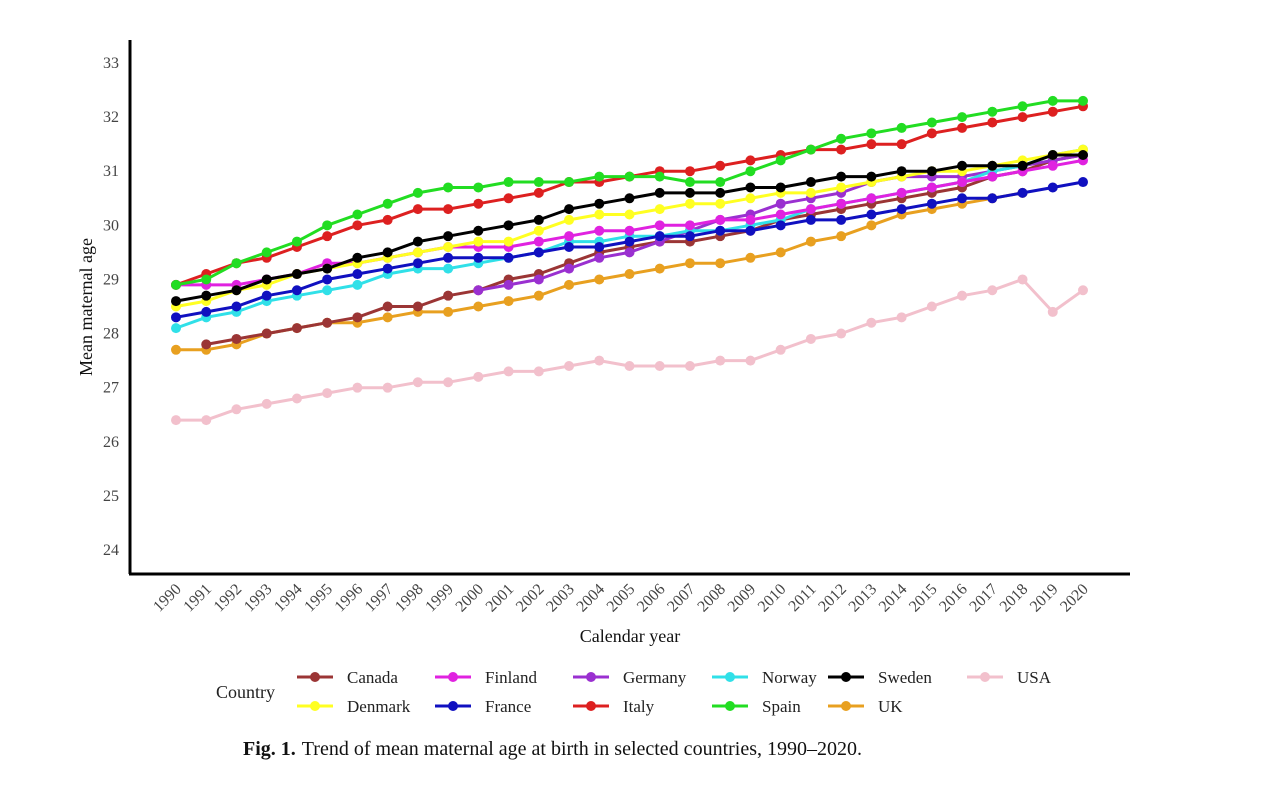  I want to click on x-tick-label: 2018, so click(1014, 598).